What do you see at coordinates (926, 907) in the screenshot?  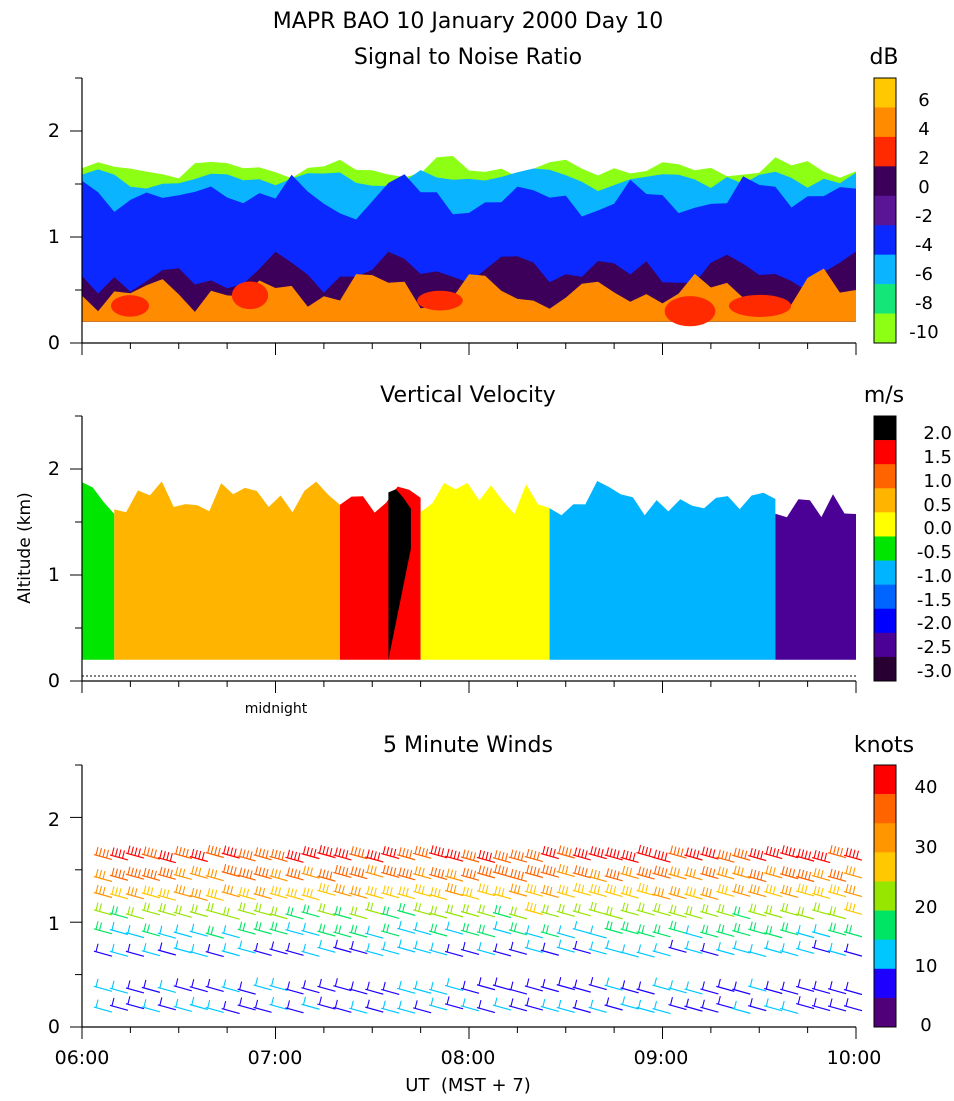 I see `winds-colorbar-label: 20` at bounding box center [926, 907].